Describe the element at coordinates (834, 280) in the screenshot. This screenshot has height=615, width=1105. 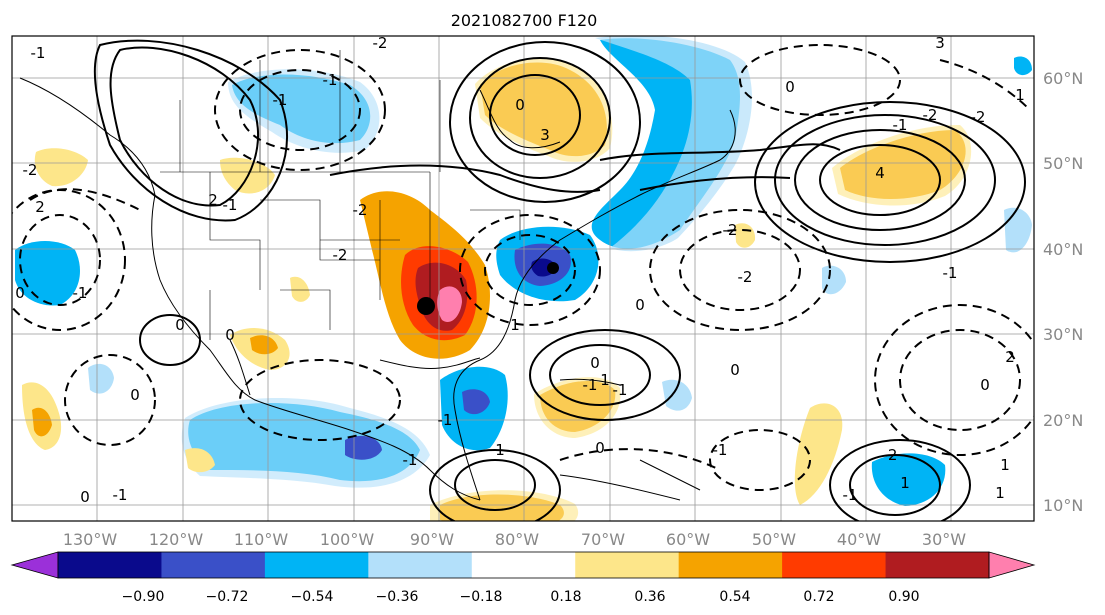
I see `negative-anomaly-mid-atlantic-small` at that location.